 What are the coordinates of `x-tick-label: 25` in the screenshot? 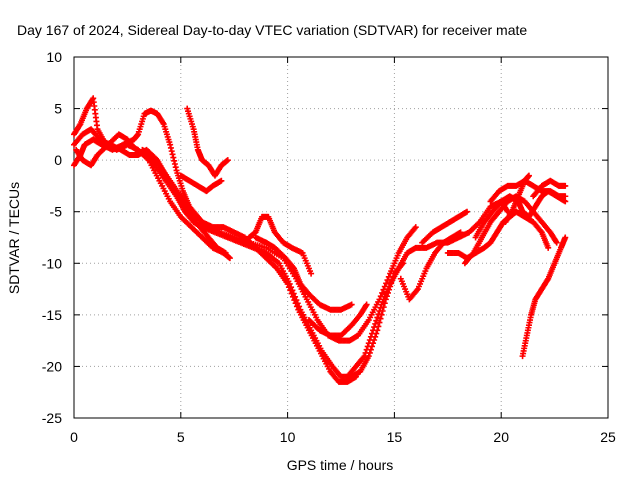 It's located at (608, 437).